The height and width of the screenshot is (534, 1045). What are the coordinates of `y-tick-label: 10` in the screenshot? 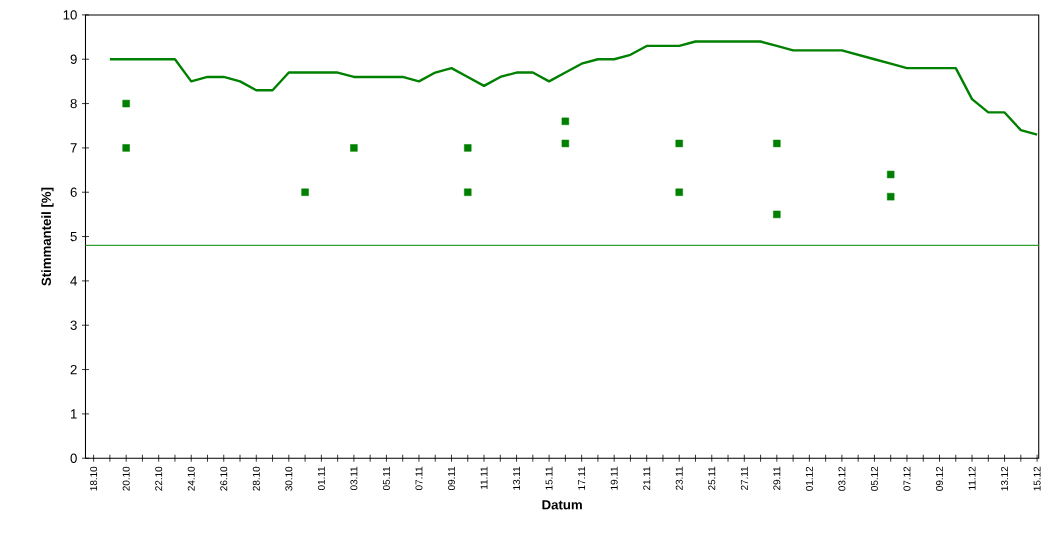 It's located at (70, 15).